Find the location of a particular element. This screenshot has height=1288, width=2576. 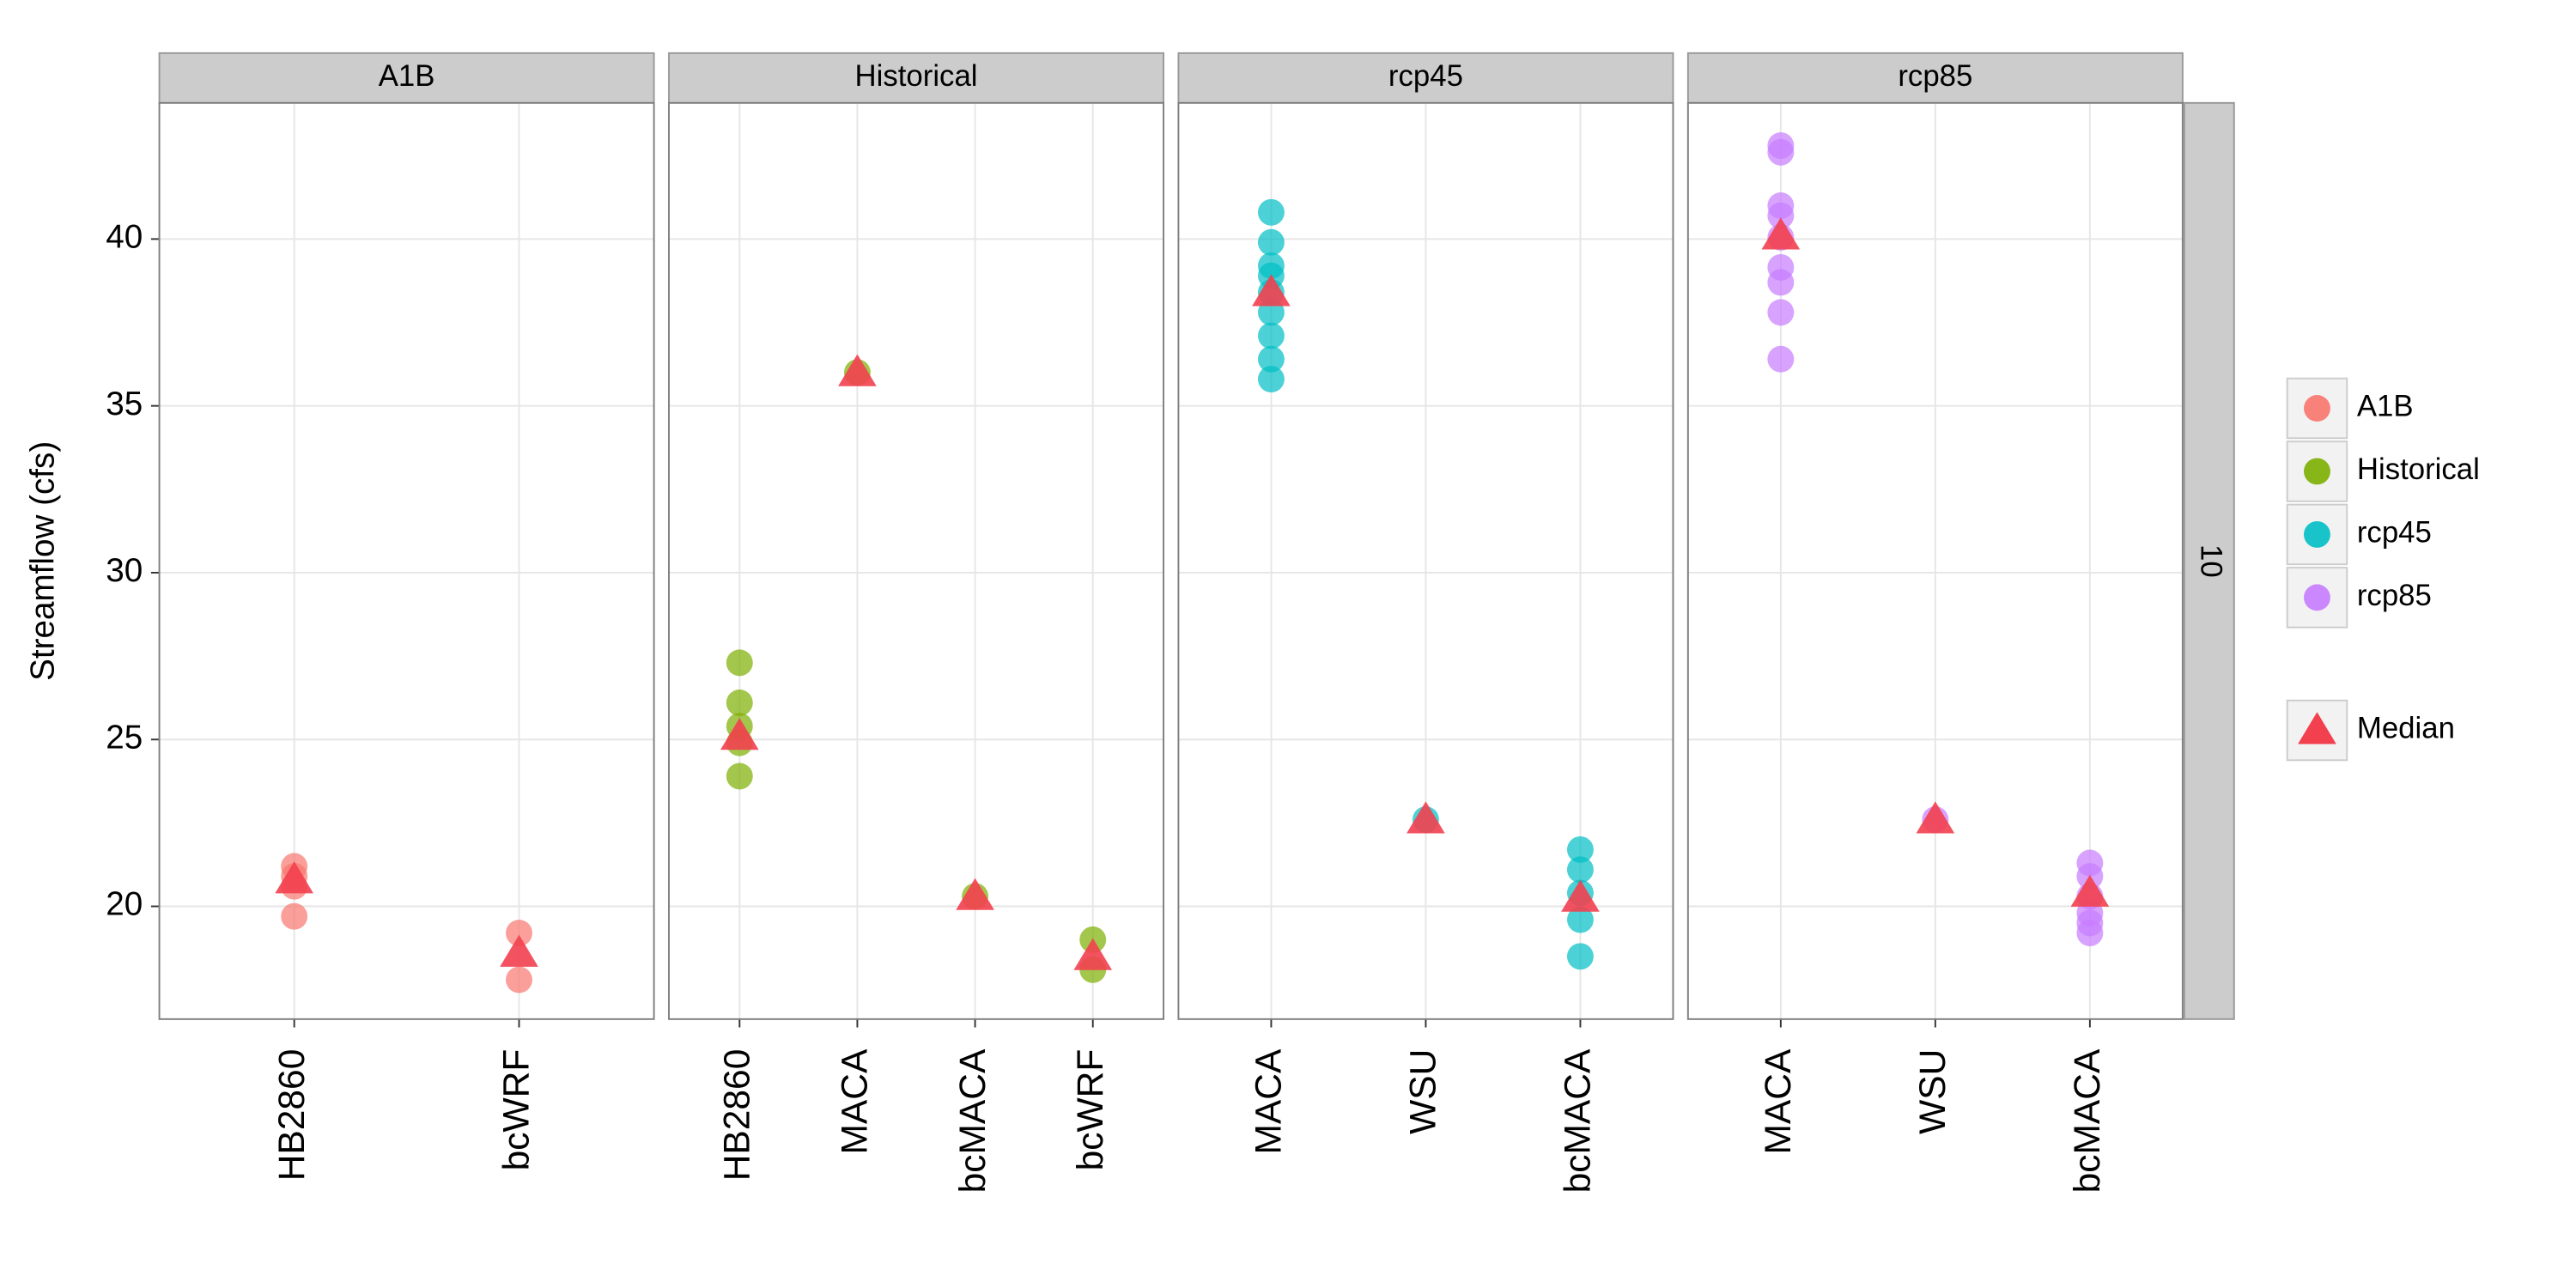

row-strip is located at coordinates (2209, 561).